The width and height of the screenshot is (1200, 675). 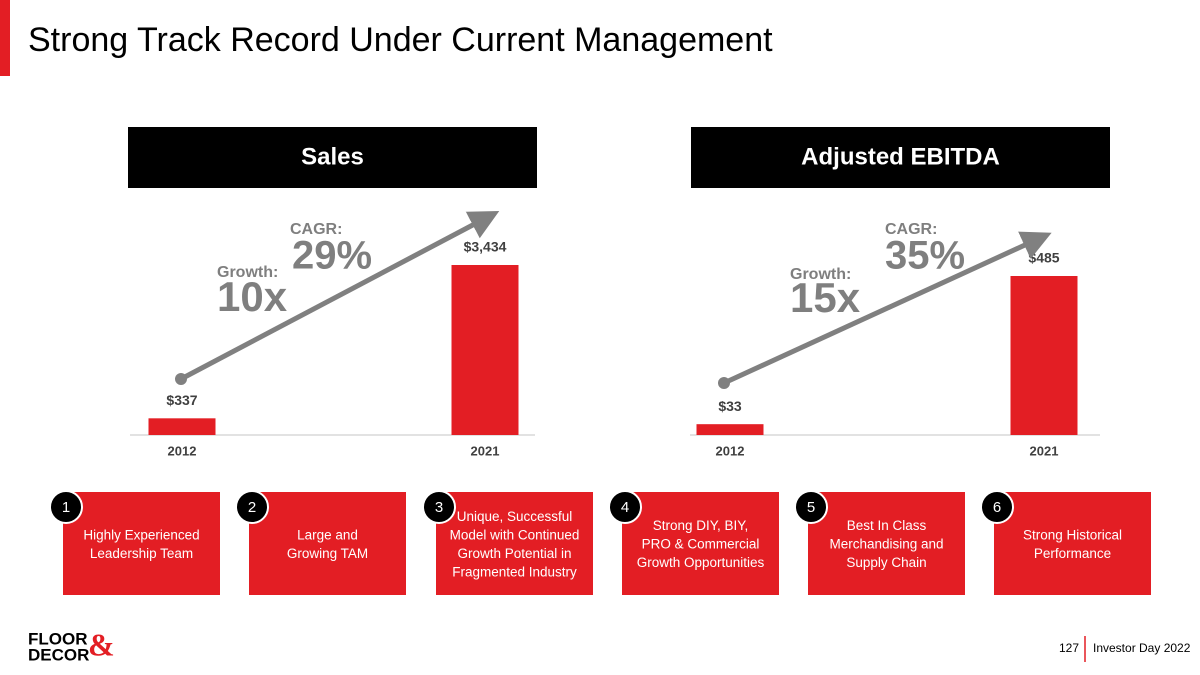 What do you see at coordinates (515, 516) in the screenshot?
I see `pillar-text: Unique, Successful` at bounding box center [515, 516].